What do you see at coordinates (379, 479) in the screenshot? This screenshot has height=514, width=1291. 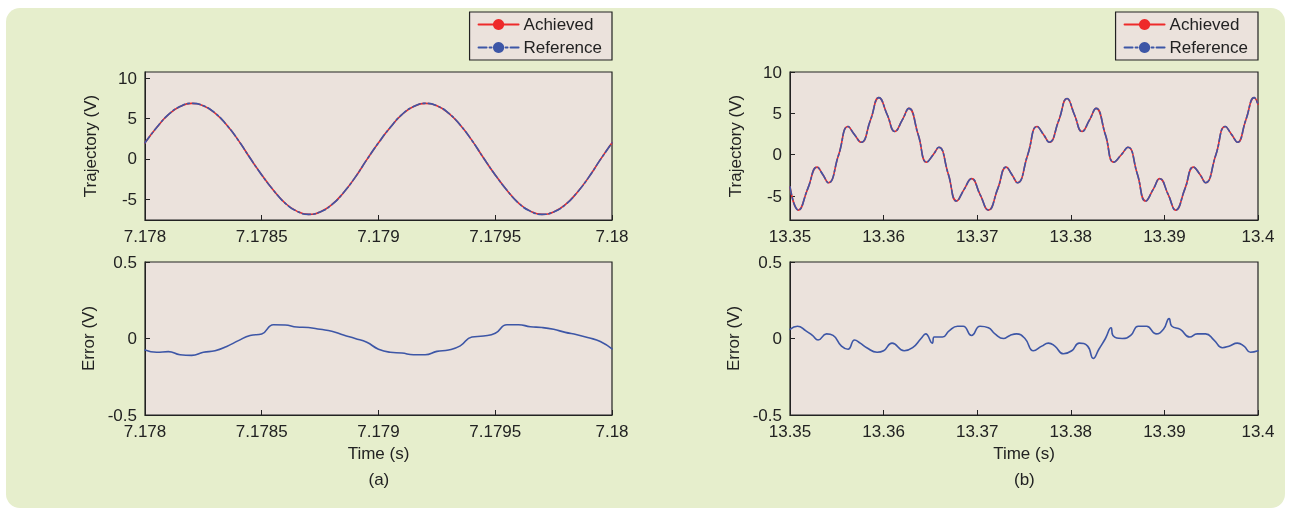 I see `text: (a)` at bounding box center [379, 479].